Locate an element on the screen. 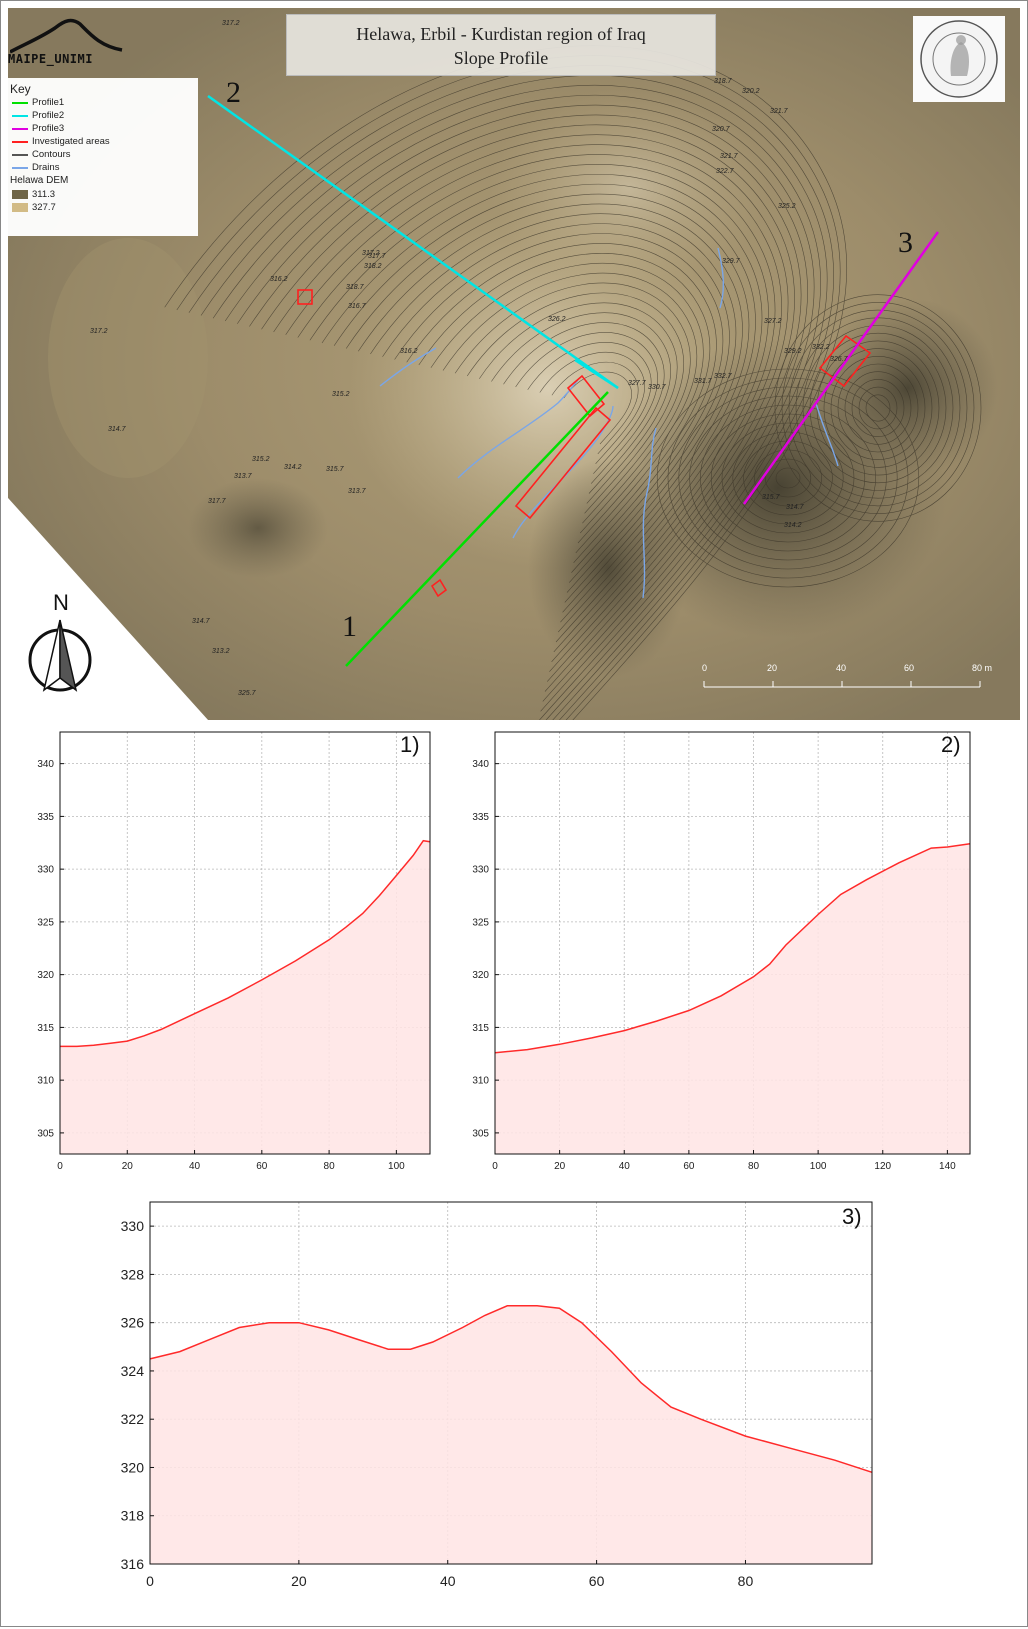 The height and width of the screenshot is (1629, 1028). contour-elevation-label: 330.7 is located at coordinates (657, 387).